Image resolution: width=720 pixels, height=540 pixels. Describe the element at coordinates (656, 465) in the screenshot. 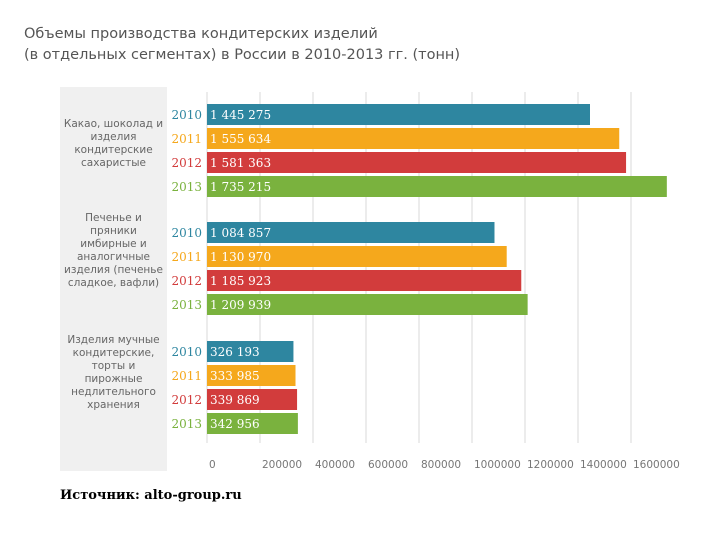

I see `x-tick-label: 1600000` at that location.